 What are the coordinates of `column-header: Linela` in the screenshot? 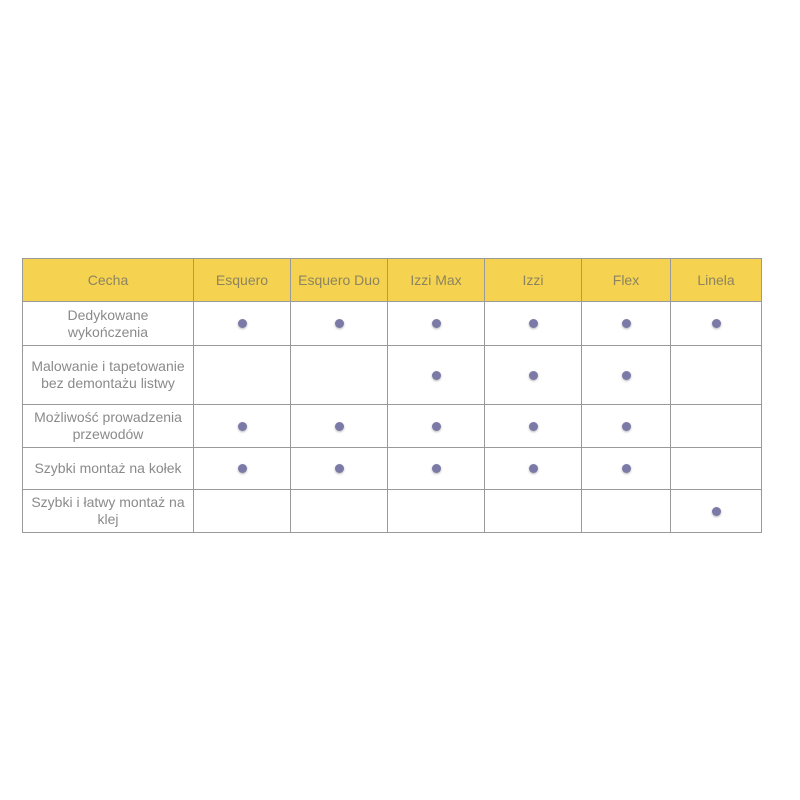 It's located at (716, 280).